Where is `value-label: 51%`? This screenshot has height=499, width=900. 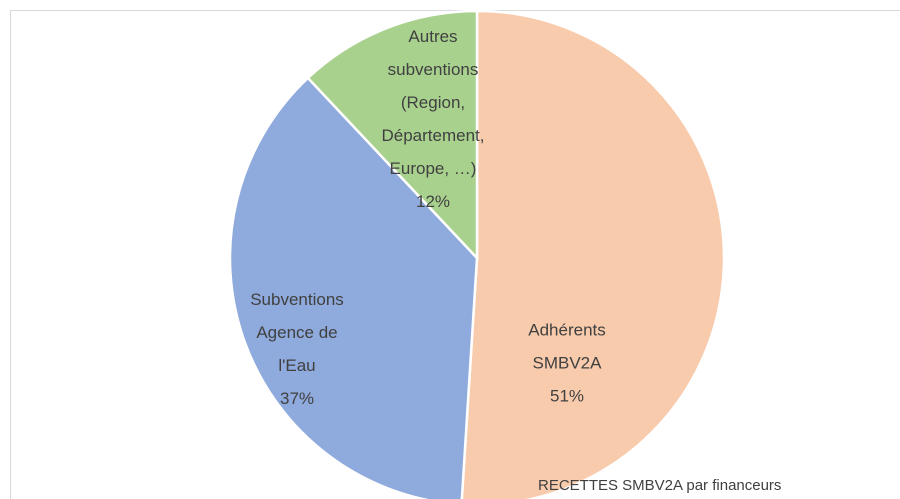
value-label: 51% is located at coordinates (567, 395).